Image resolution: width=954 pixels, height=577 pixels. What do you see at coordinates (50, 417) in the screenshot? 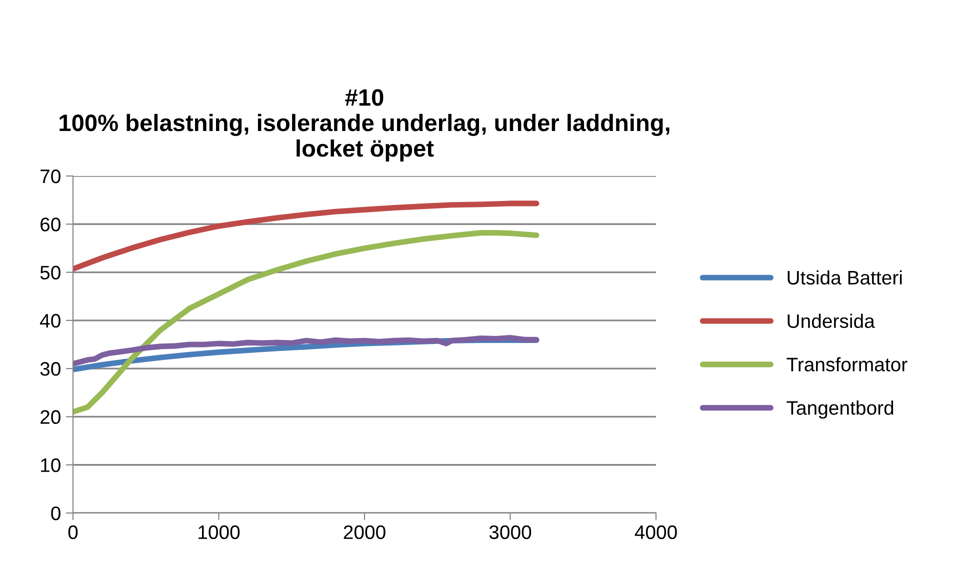
I see `y-tick-label: 20` at bounding box center [50, 417].